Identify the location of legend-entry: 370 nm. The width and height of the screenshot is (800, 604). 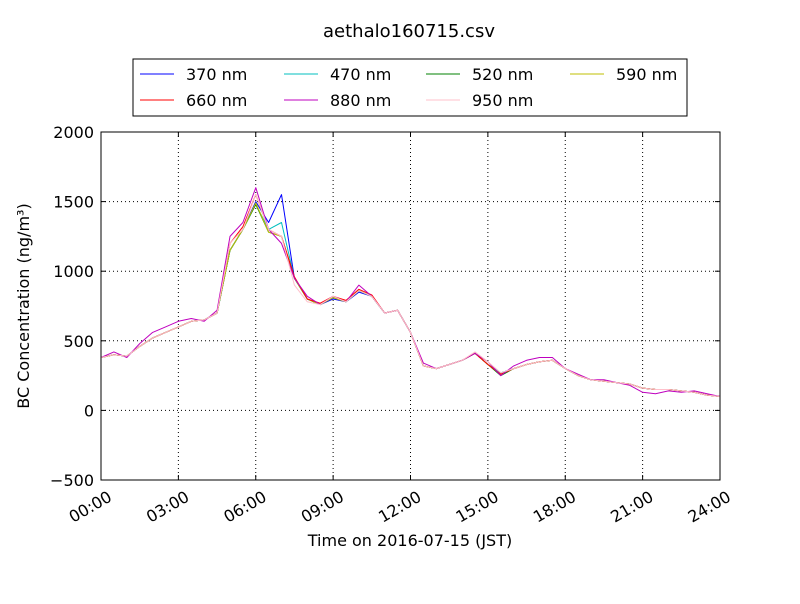
(193, 74).